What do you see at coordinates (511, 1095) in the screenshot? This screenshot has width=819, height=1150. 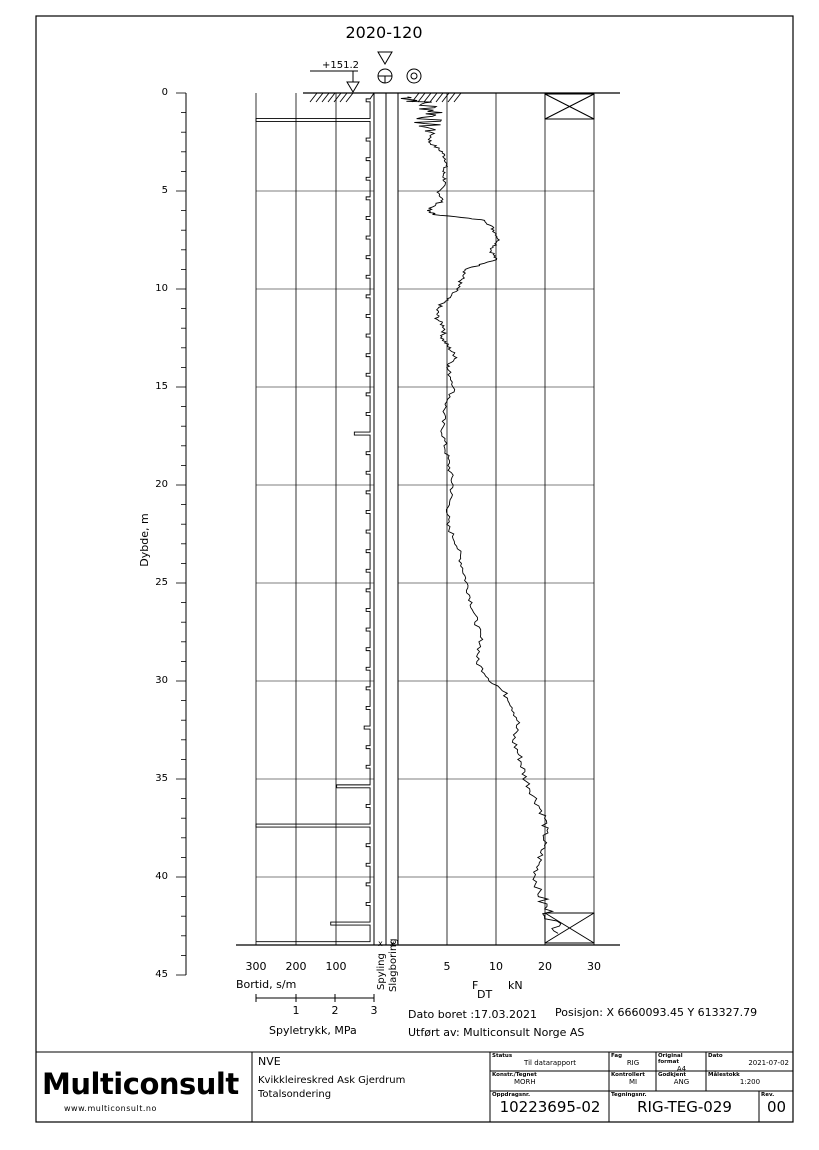 I see `oppdrag-label: Oppdragsnr.` at bounding box center [511, 1095].